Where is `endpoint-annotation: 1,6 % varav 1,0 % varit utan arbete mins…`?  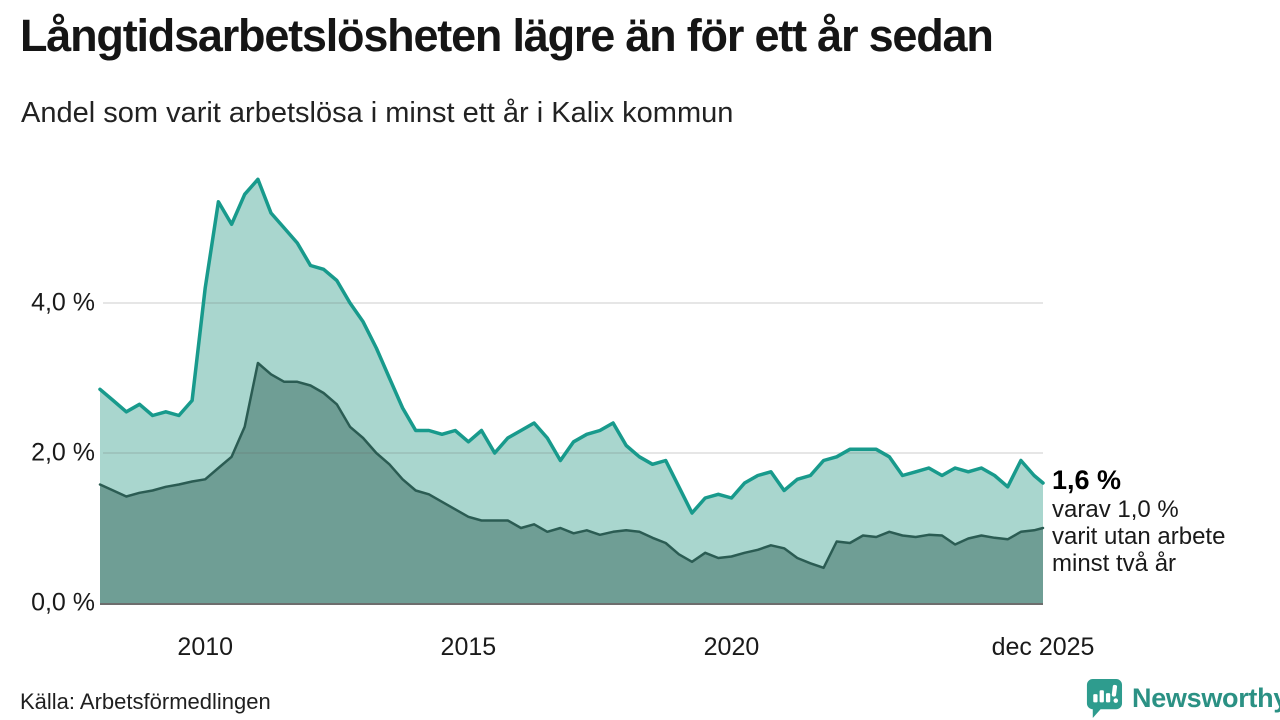 endpoint-annotation: 1,6 % varav 1,0 % varit utan arbete mins… is located at coordinates (1159, 521).